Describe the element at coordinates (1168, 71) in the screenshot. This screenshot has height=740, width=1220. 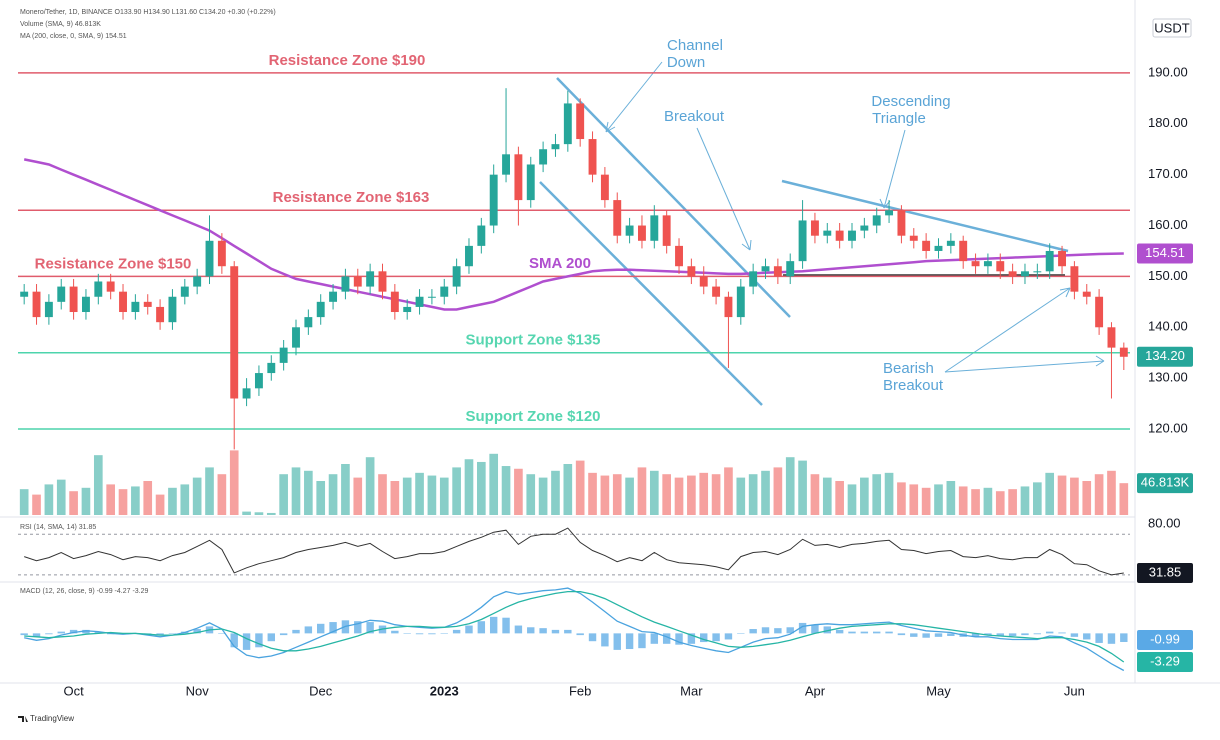
I see `y-tick-label: 190.00` at that location.